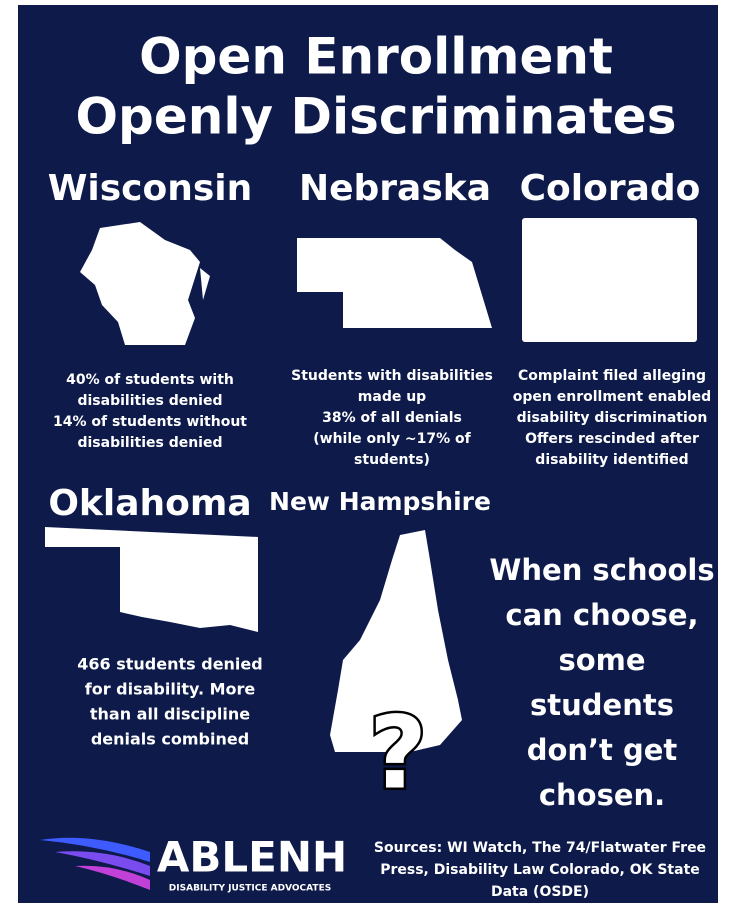  What do you see at coordinates (150, 380) in the screenshot?
I see `state-text: 40% of students with` at bounding box center [150, 380].